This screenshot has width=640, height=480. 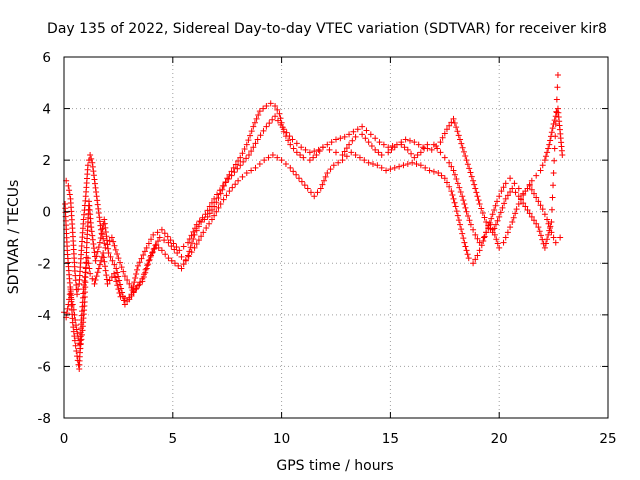 What do you see at coordinates (173, 439) in the screenshot?
I see `x-tick-label: 5` at bounding box center [173, 439].